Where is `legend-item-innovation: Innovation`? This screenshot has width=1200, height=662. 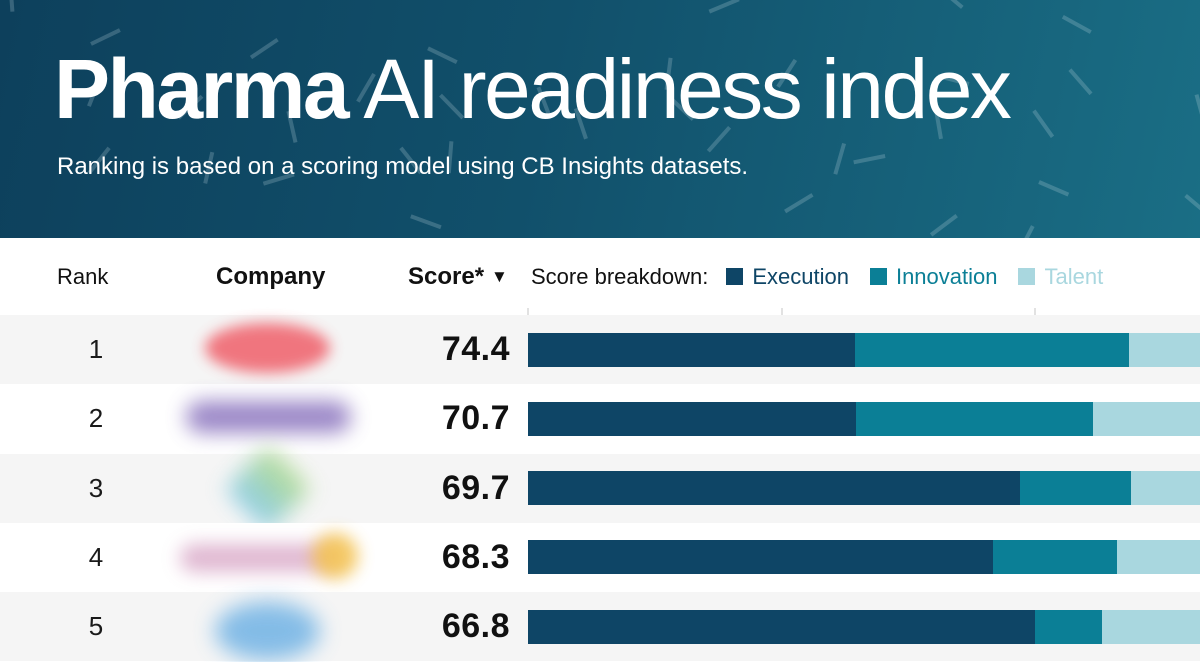 legend-item-innovation: Innovation is located at coordinates (934, 277).